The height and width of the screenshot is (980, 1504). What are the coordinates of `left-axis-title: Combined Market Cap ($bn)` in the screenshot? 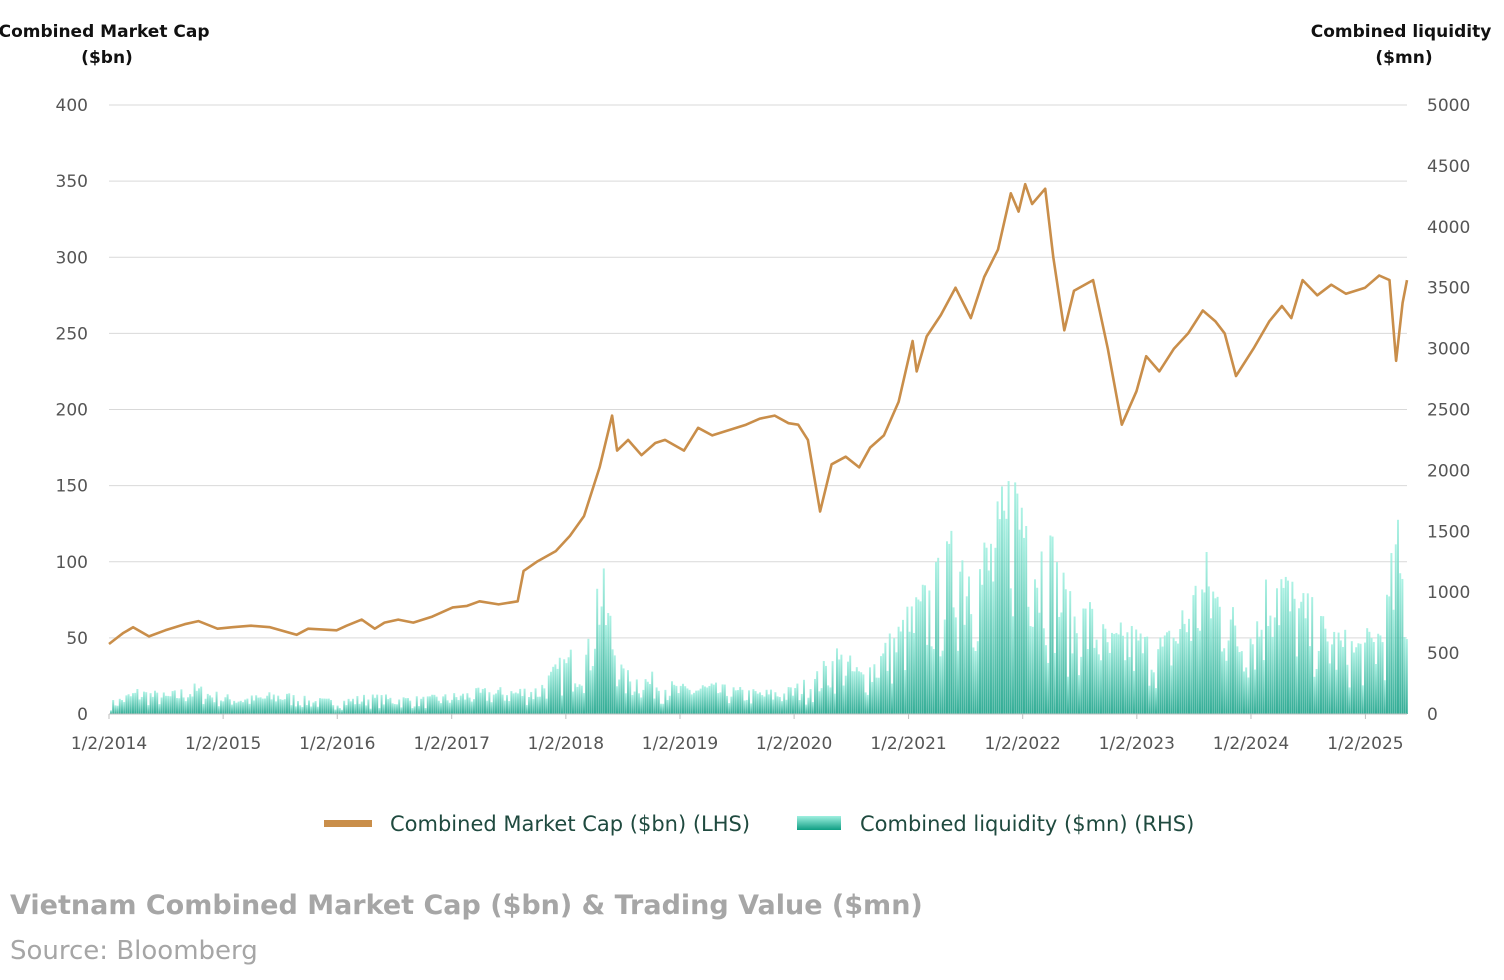 It's located at (107, 45).